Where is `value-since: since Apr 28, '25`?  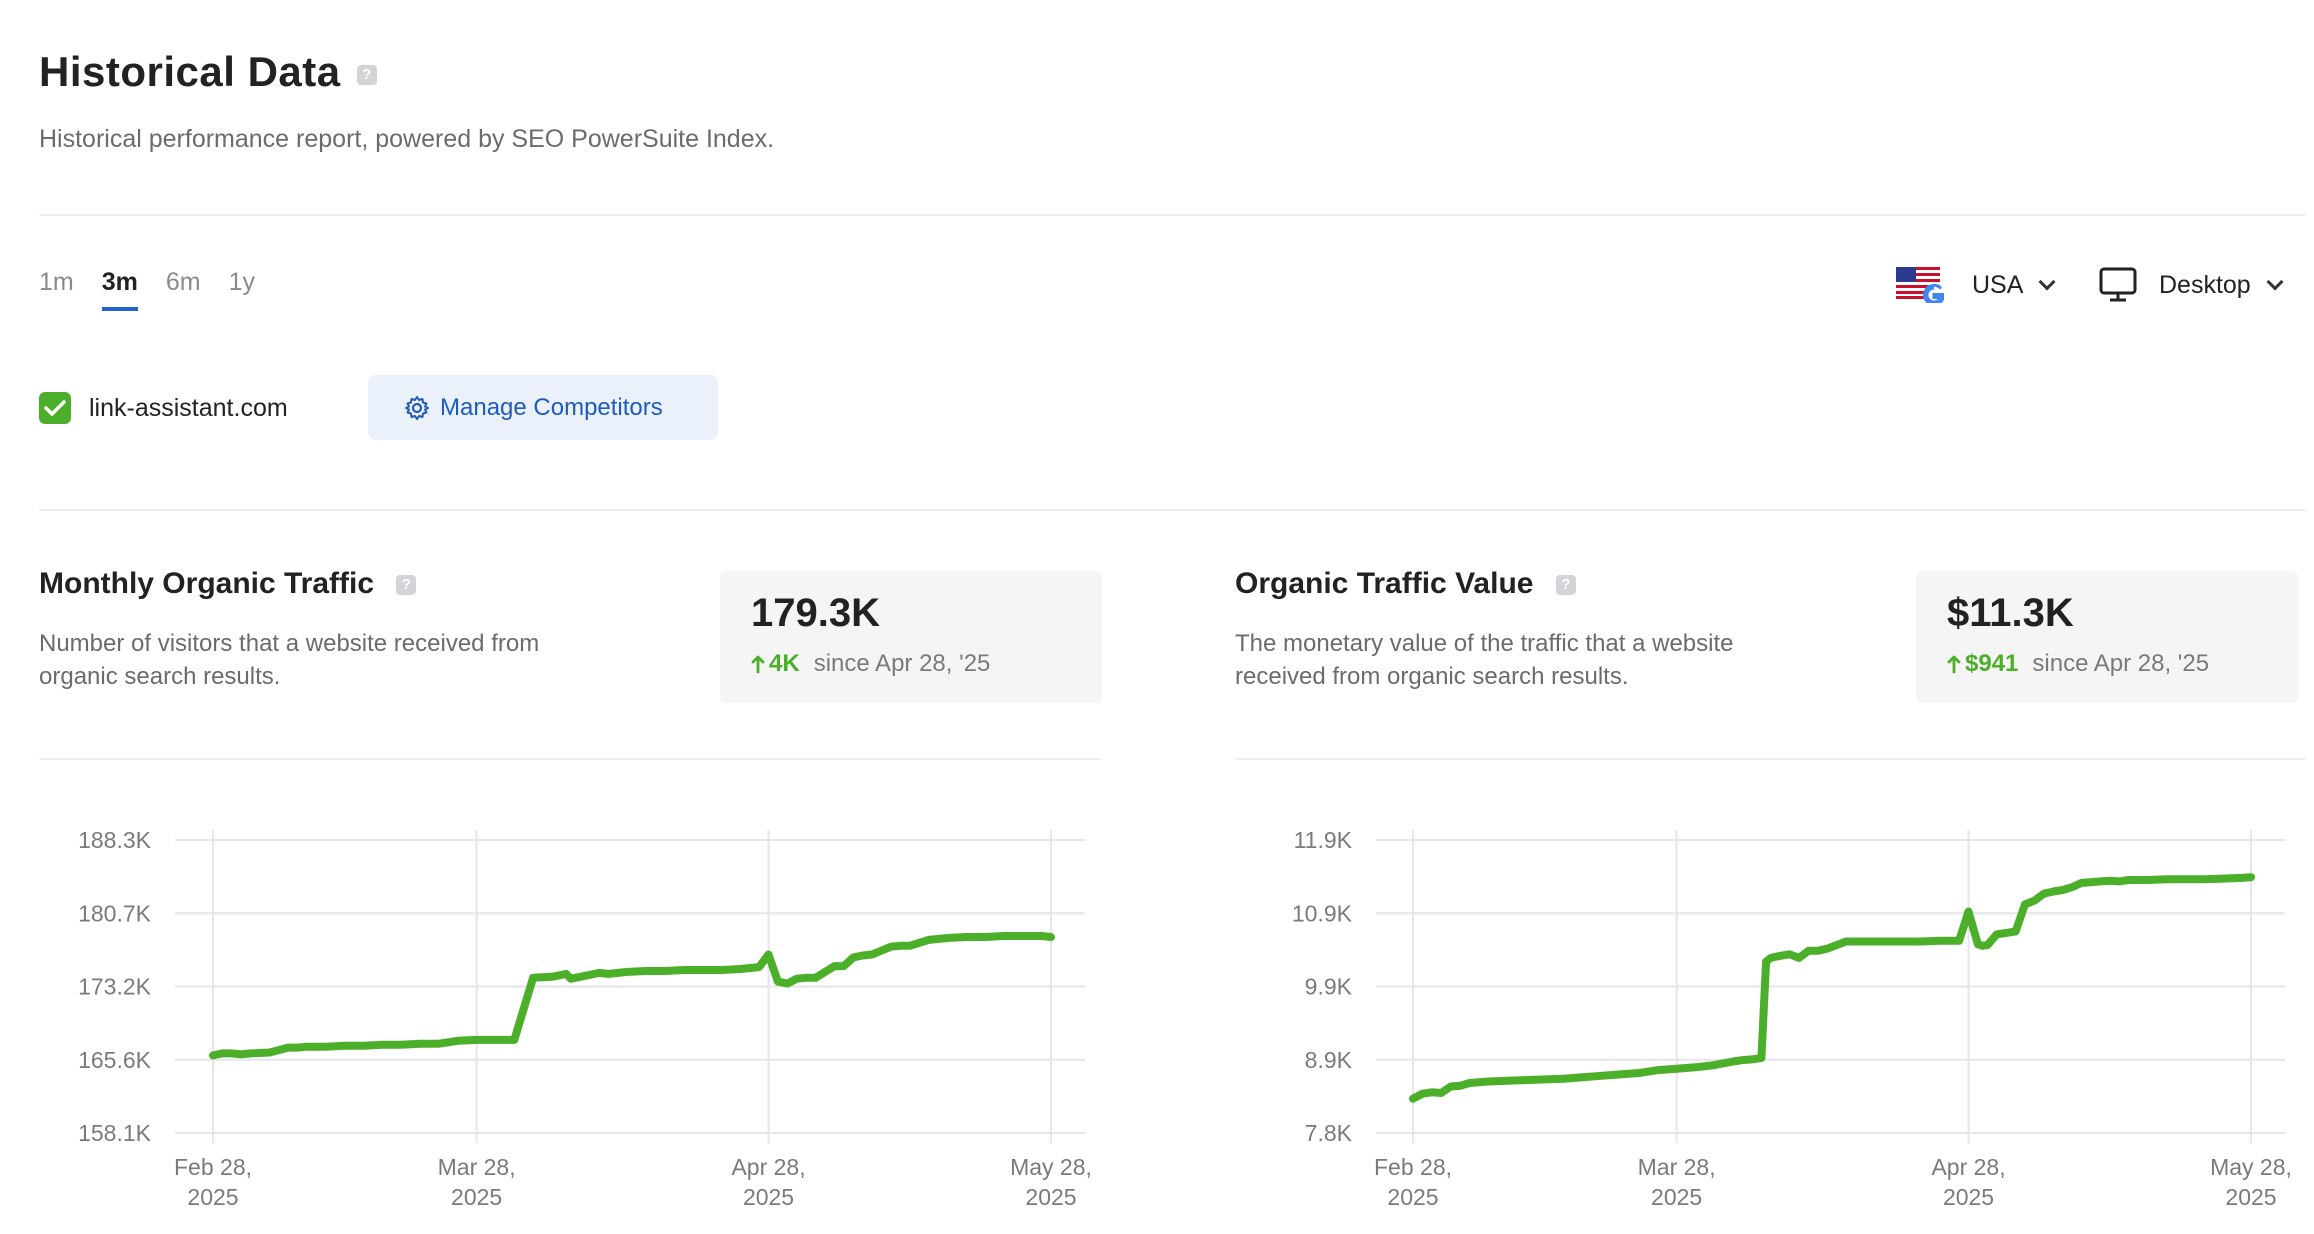 value-since: since Apr 28, '25 is located at coordinates (2121, 663).